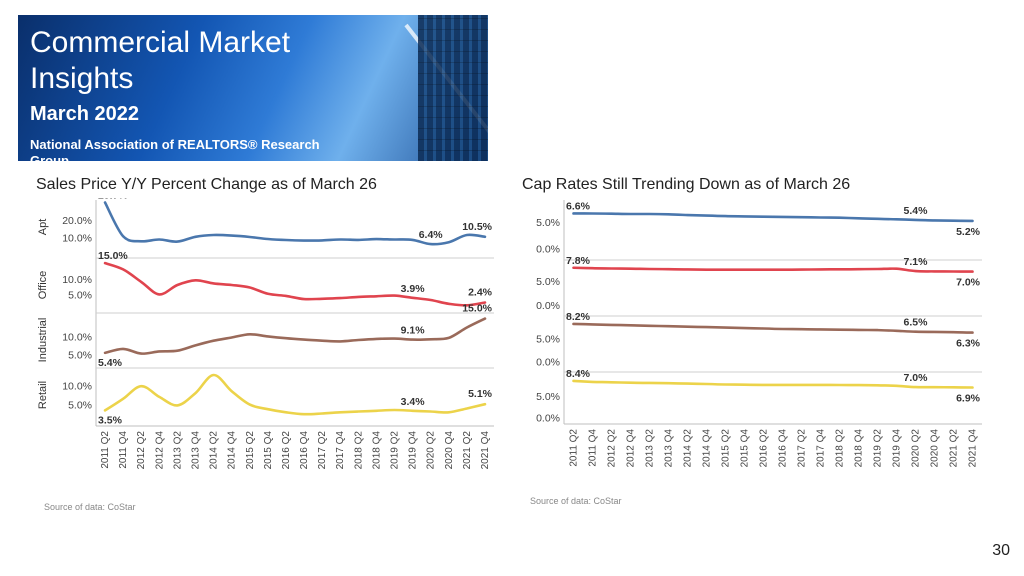 Image resolution: width=1024 pixels, height=576 pixels. Describe the element at coordinates (548, 362) in the screenshot. I see `cap-rates-industrial-y-tick-label: 0.0%` at that location.